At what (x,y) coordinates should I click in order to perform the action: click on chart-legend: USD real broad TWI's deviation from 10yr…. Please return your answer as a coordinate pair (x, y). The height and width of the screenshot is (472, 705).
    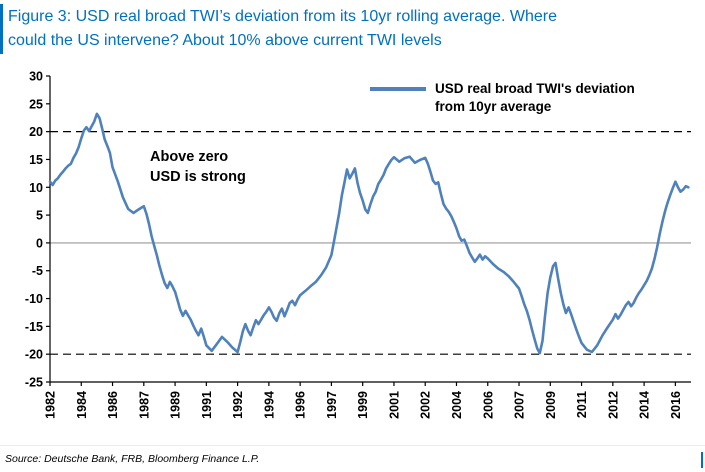
    Looking at the image, I should click on (511, 98).